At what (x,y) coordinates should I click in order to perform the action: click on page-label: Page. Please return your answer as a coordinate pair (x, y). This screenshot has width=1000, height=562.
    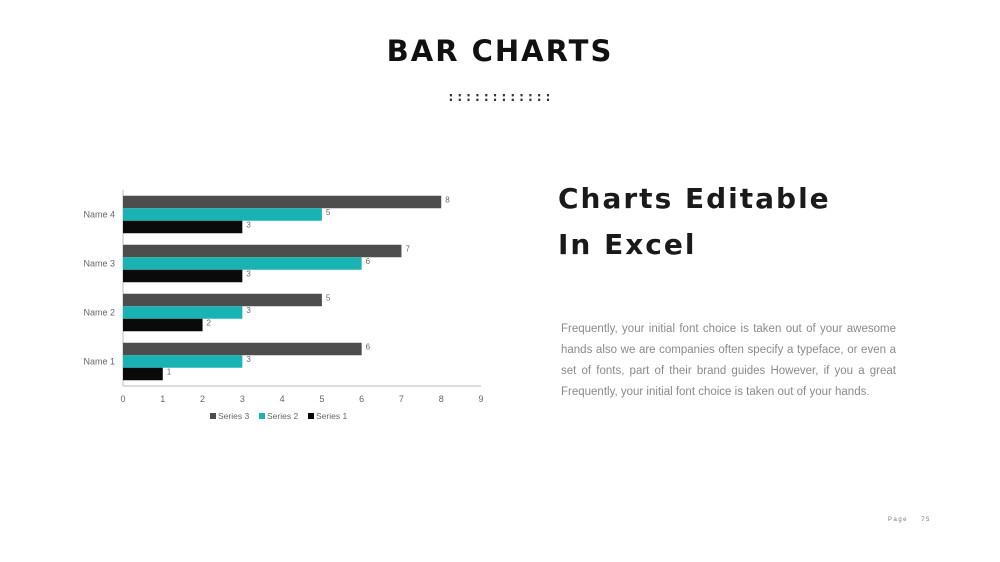
    Looking at the image, I should click on (898, 520).